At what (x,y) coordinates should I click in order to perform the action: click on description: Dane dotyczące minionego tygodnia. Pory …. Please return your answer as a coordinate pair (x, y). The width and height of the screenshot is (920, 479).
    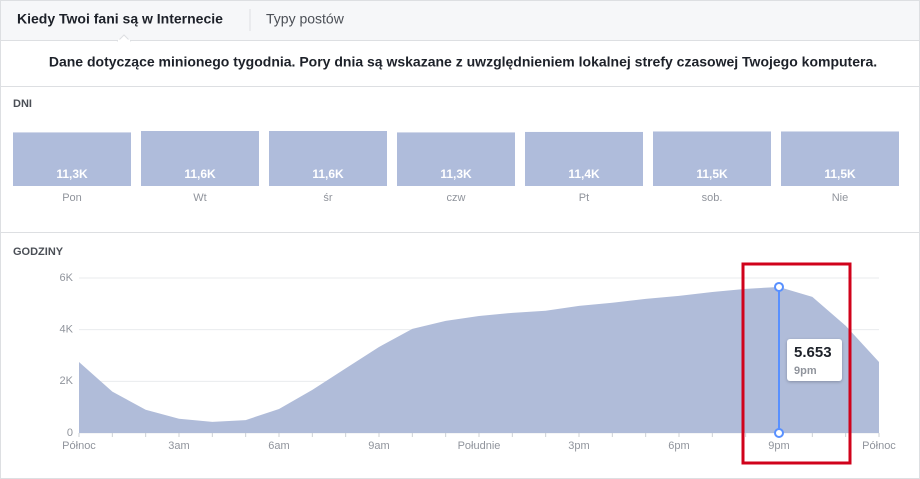
    Looking at the image, I should click on (463, 62).